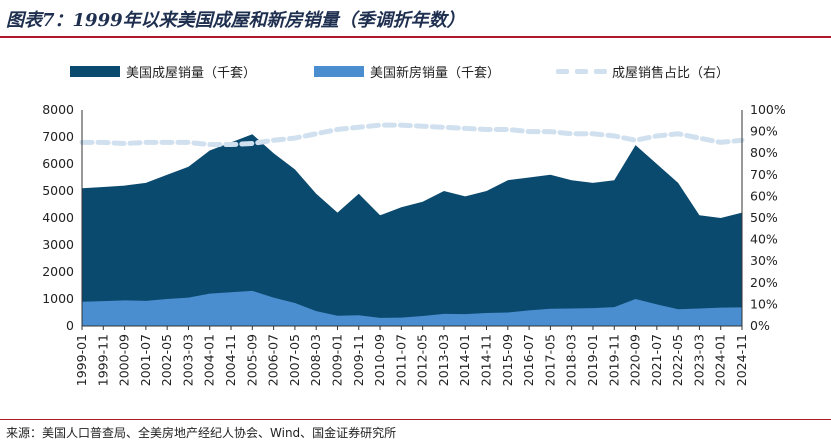 The height and width of the screenshot is (446, 831). Describe the element at coordinates (698, 360) in the screenshot. I see `x-tick-label: 2023-03` at that location.